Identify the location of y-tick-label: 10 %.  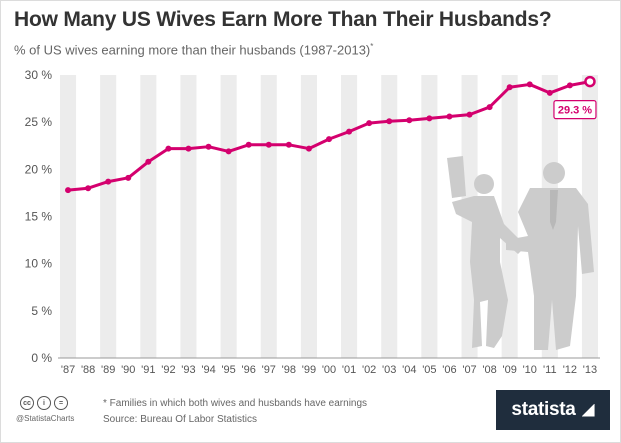
(39, 264).